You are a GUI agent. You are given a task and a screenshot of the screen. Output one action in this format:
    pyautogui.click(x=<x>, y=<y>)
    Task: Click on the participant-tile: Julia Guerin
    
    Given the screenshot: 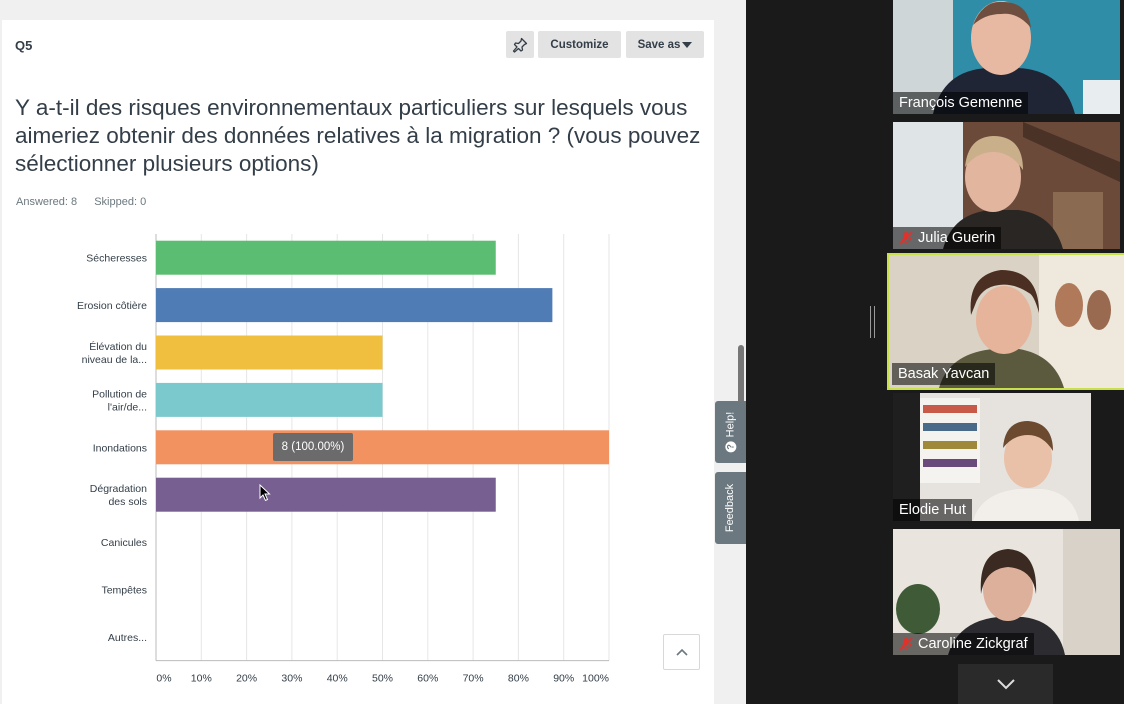 What is the action you would take?
    pyautogui.click(x=1006, y=185)
    